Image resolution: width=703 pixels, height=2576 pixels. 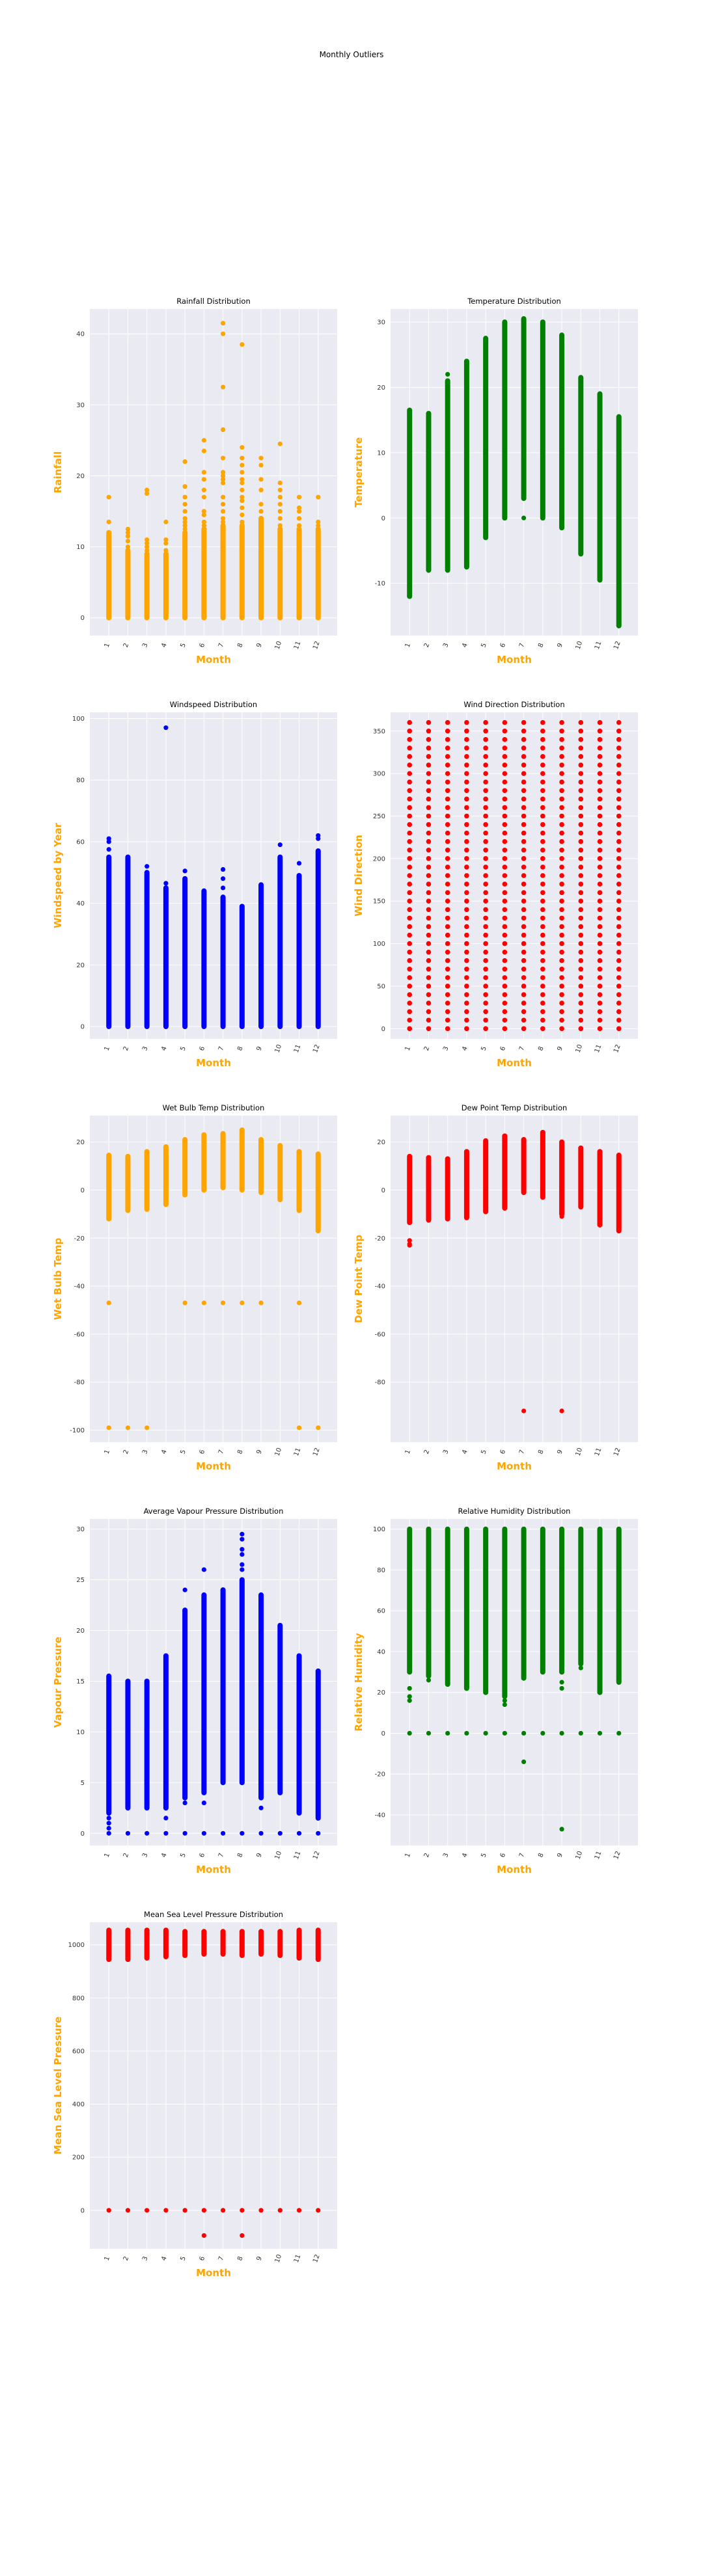 What do you see at coordinates (514, 473) in the screenshot?
I see `plot-area` at bounding box center [514, 473].